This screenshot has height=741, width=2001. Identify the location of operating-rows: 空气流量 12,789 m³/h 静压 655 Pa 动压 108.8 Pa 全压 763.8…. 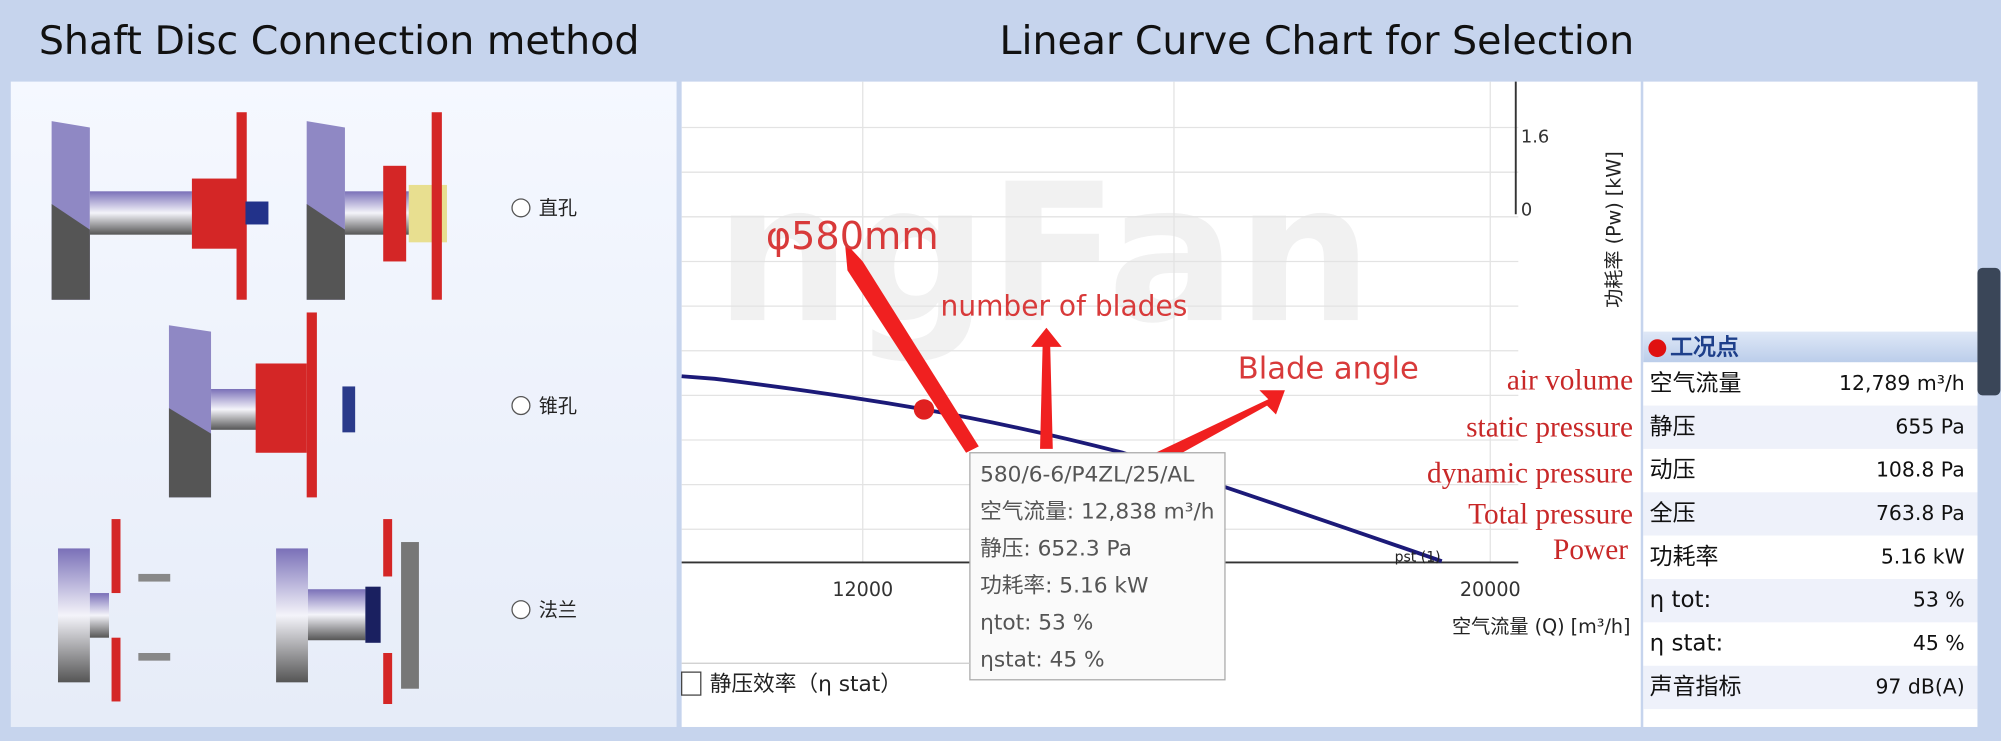
(1810, 536).